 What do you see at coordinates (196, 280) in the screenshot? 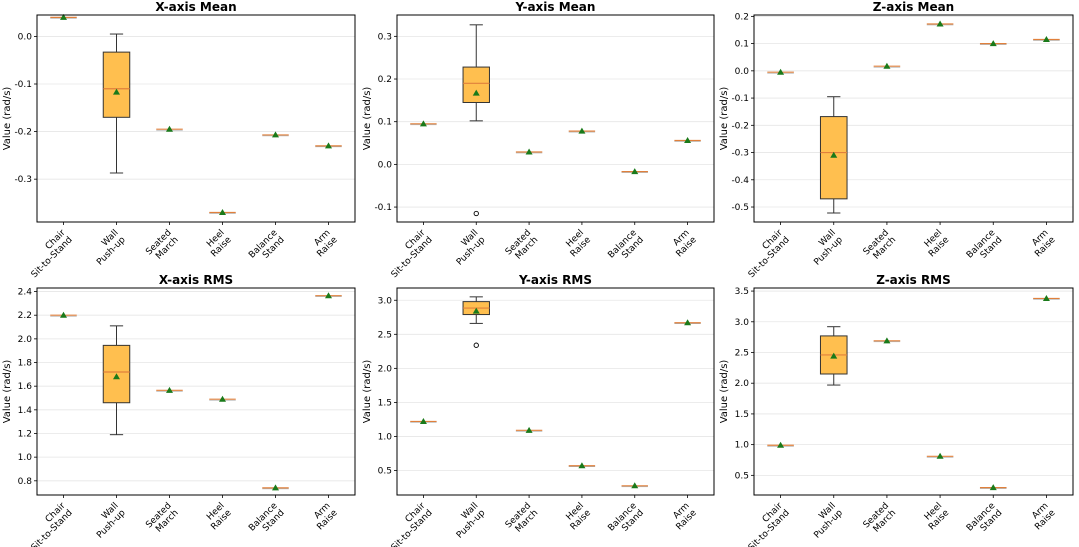
I see `subplot-title: X-axis RMS` at bounding box center [196, 280].